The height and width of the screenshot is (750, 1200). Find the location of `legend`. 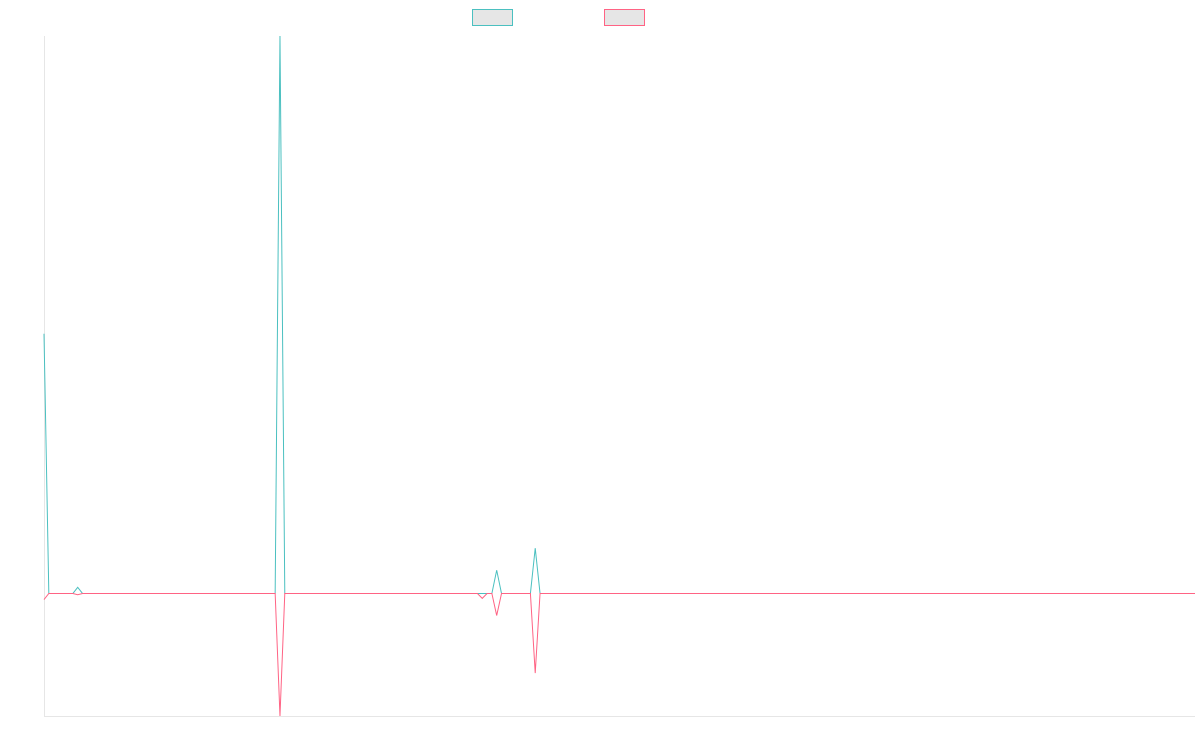

legend is located at coordinates (558, 17).